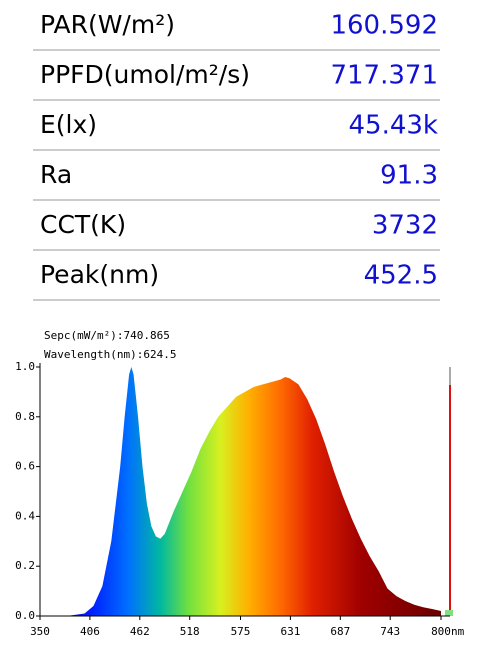 This screenshot has width=480, height=665. What do you see at coordinates (25, 615) in the screenshot?
I see `y-tick-label: 0.0` at bounding box center [25, 615].